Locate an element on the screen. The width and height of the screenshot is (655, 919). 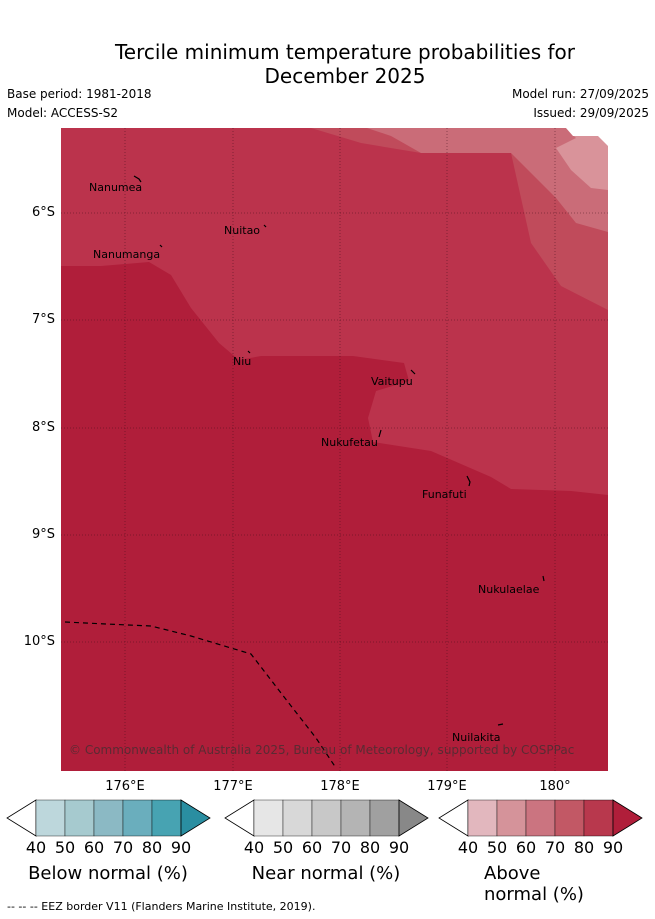
place-vaitupu: Vaitupu is located at coordinates (392, 381).